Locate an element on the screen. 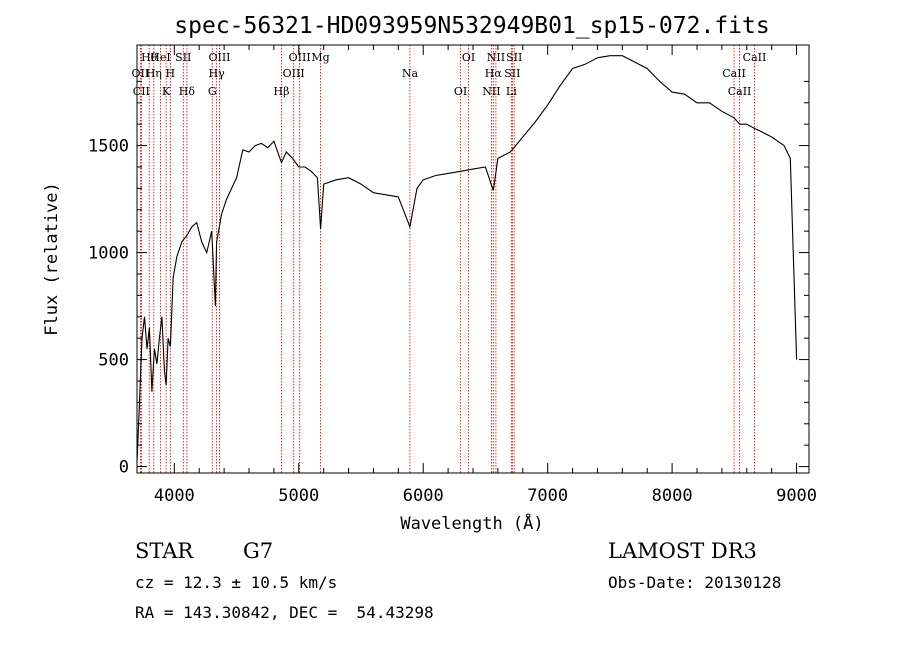  survey-name: LAMOST DR3 is located at coordinates (682, 551).